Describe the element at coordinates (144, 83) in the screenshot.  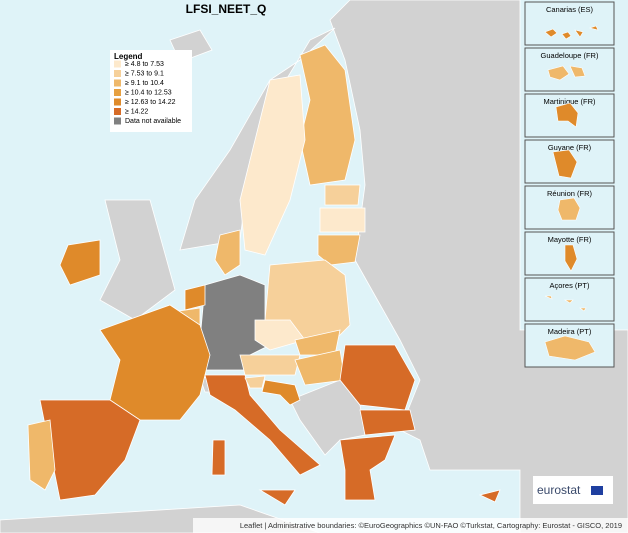
I see `legend-label: ≥ 9.1 to 10.4` at that location.